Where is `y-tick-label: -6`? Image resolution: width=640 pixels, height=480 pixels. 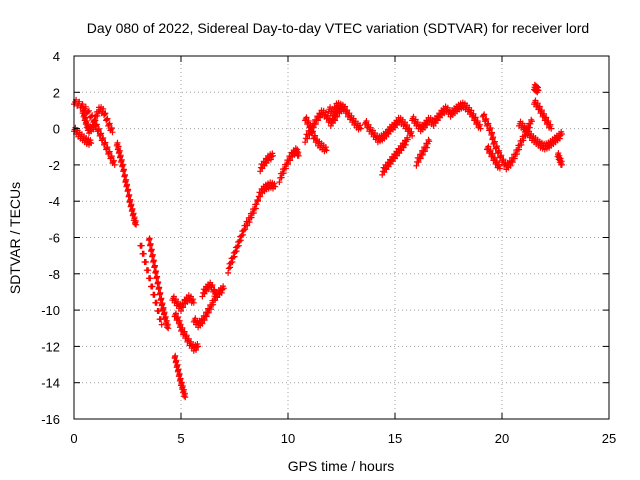 y-tick-label: -6 is located at coordinates (54, 238).